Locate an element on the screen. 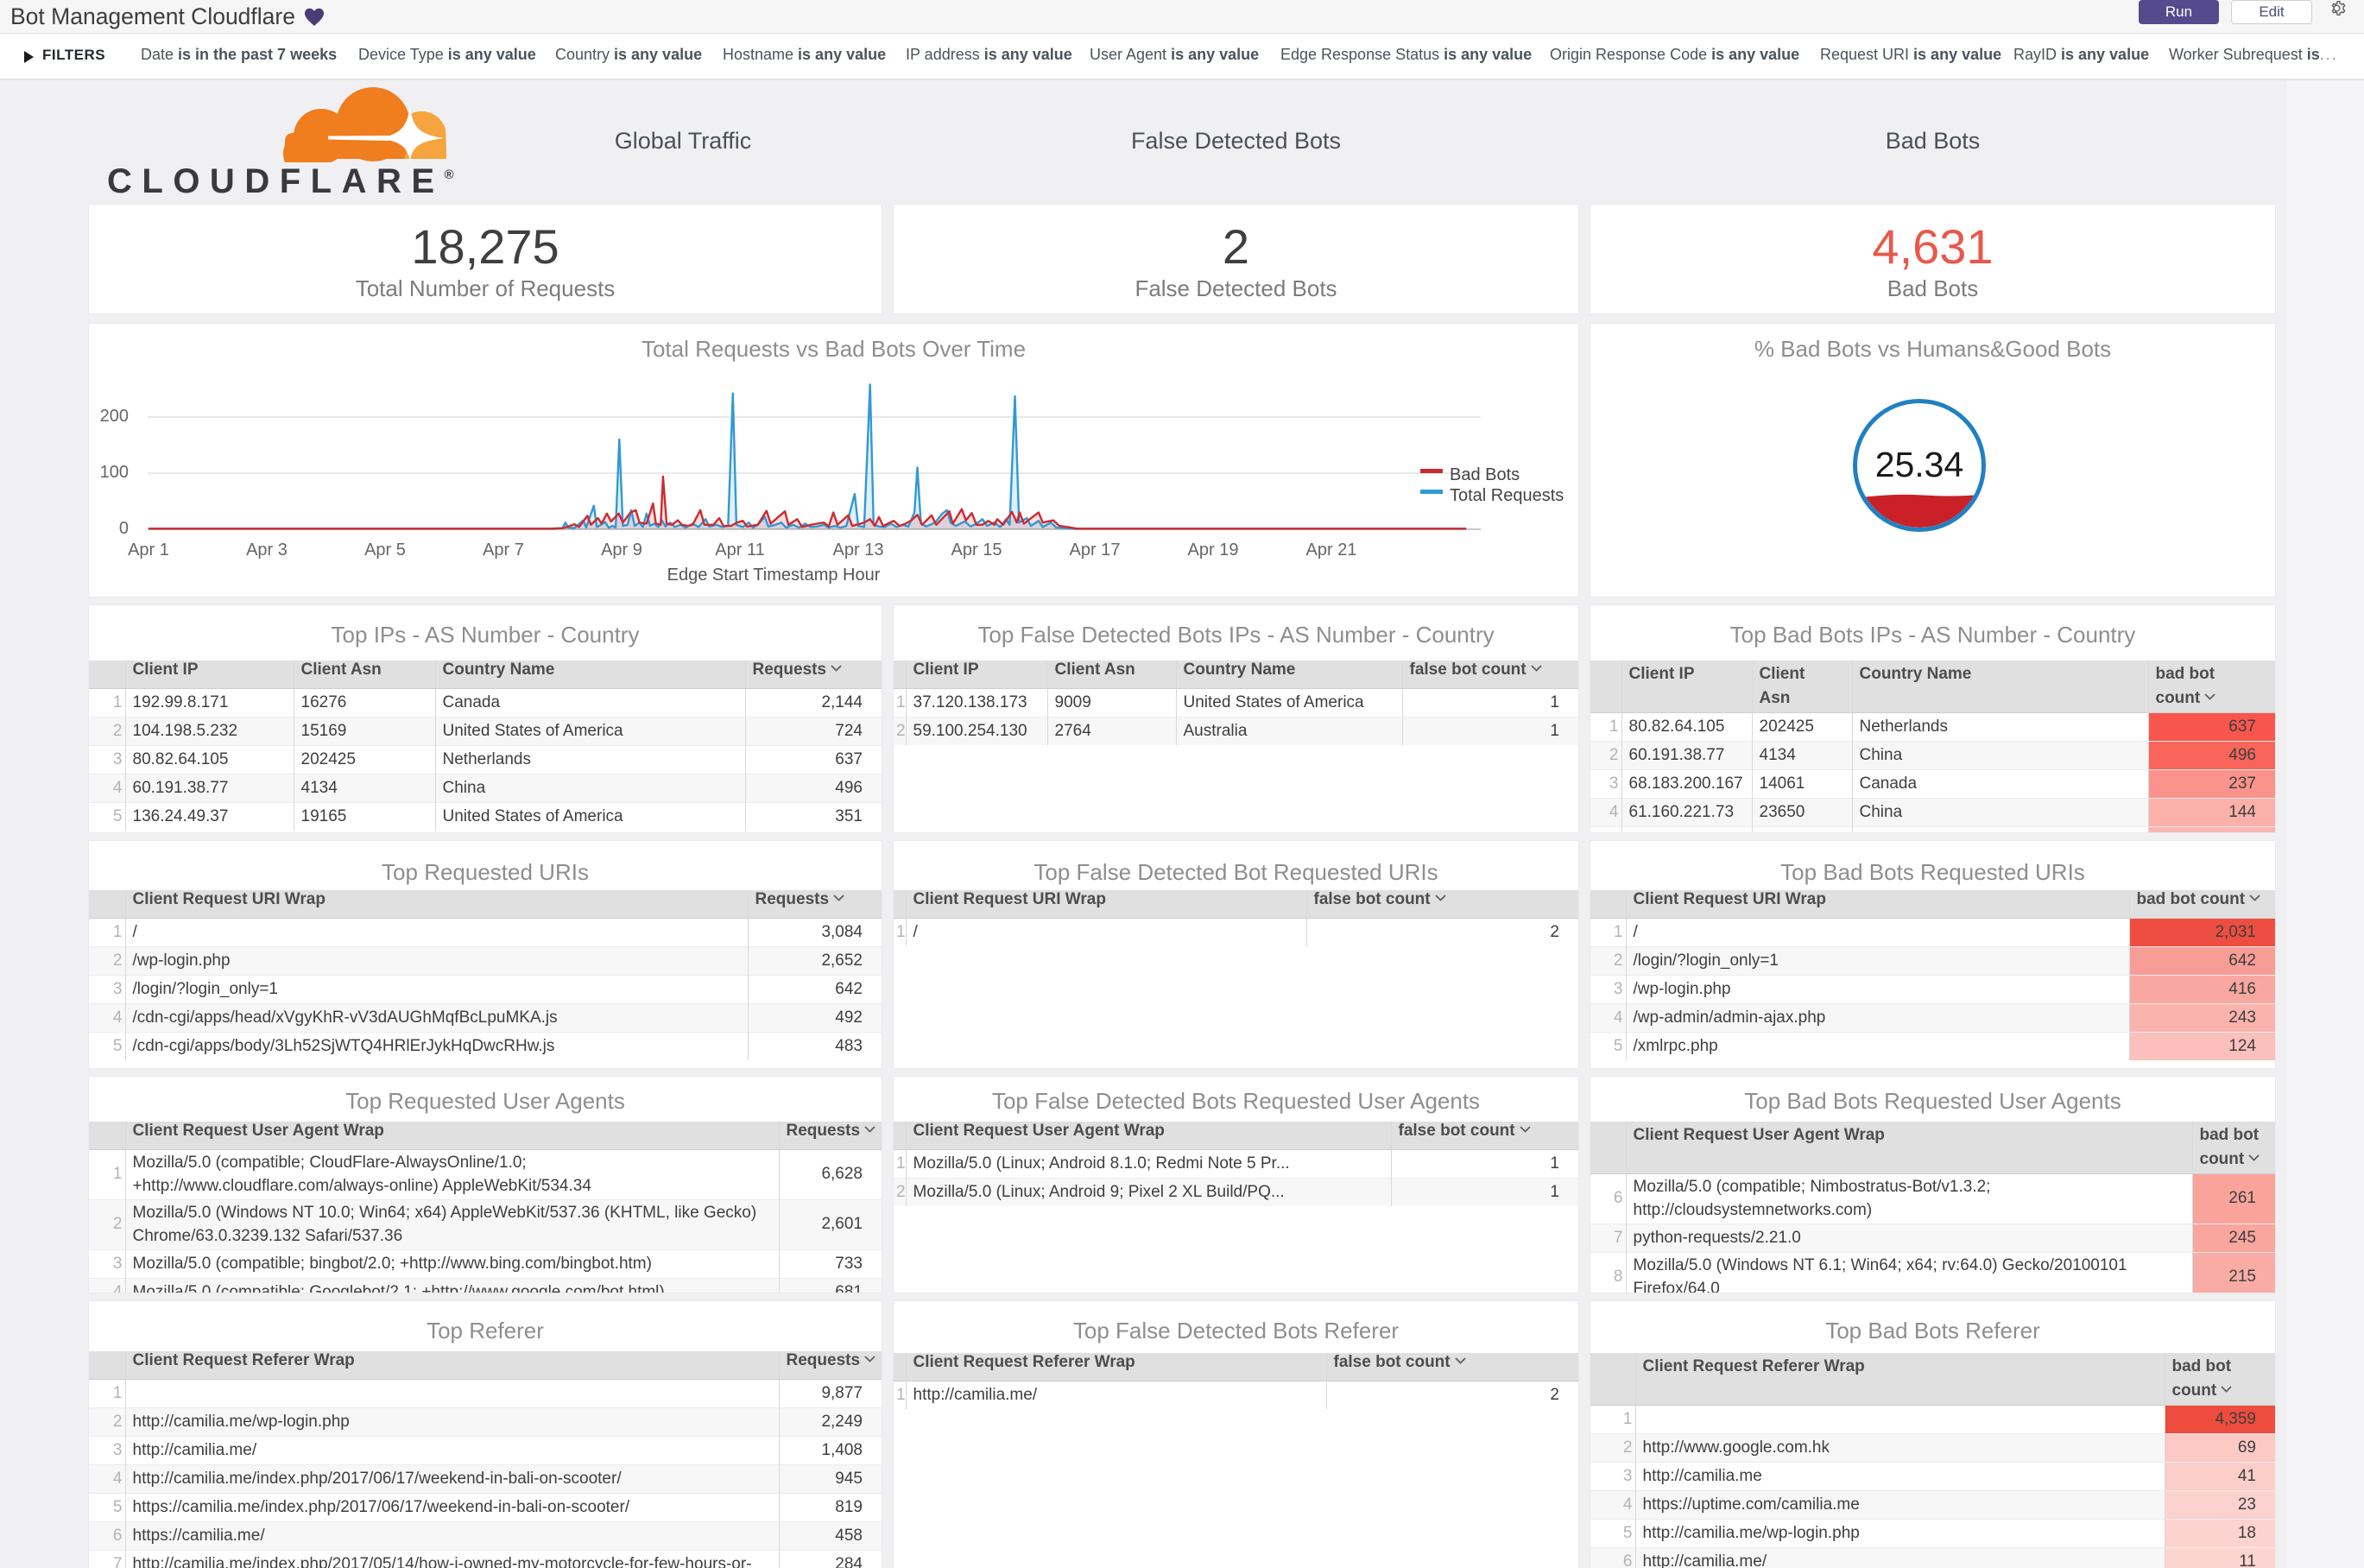 The image size is (2364, 1568). svg-text: Apr 15 is located at coordinates (976, 550).